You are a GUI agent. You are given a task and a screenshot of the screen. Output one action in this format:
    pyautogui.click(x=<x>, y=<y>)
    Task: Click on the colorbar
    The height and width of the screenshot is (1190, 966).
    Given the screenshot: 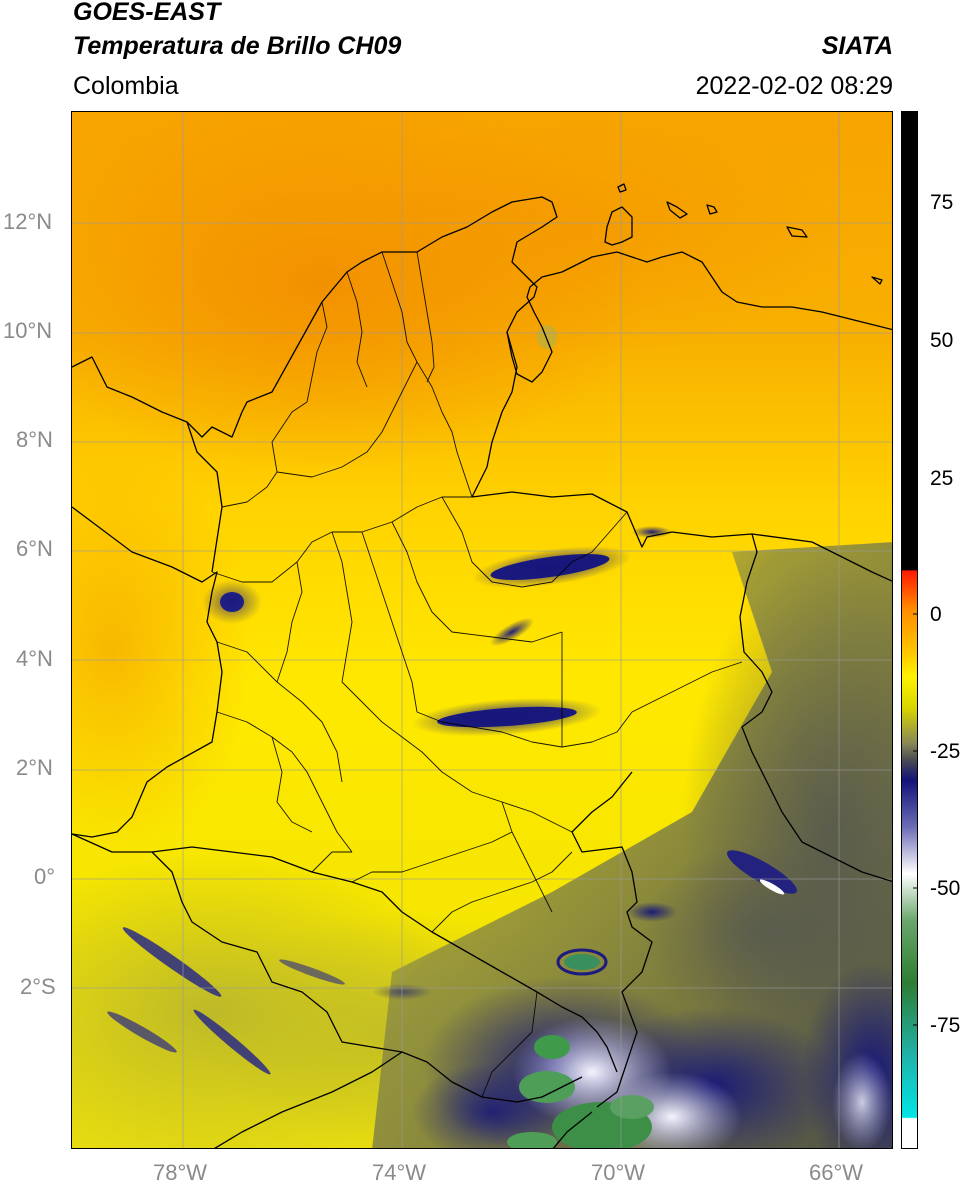 What is the action you would take?
    pyautogui.click(x=909, y=630)
    